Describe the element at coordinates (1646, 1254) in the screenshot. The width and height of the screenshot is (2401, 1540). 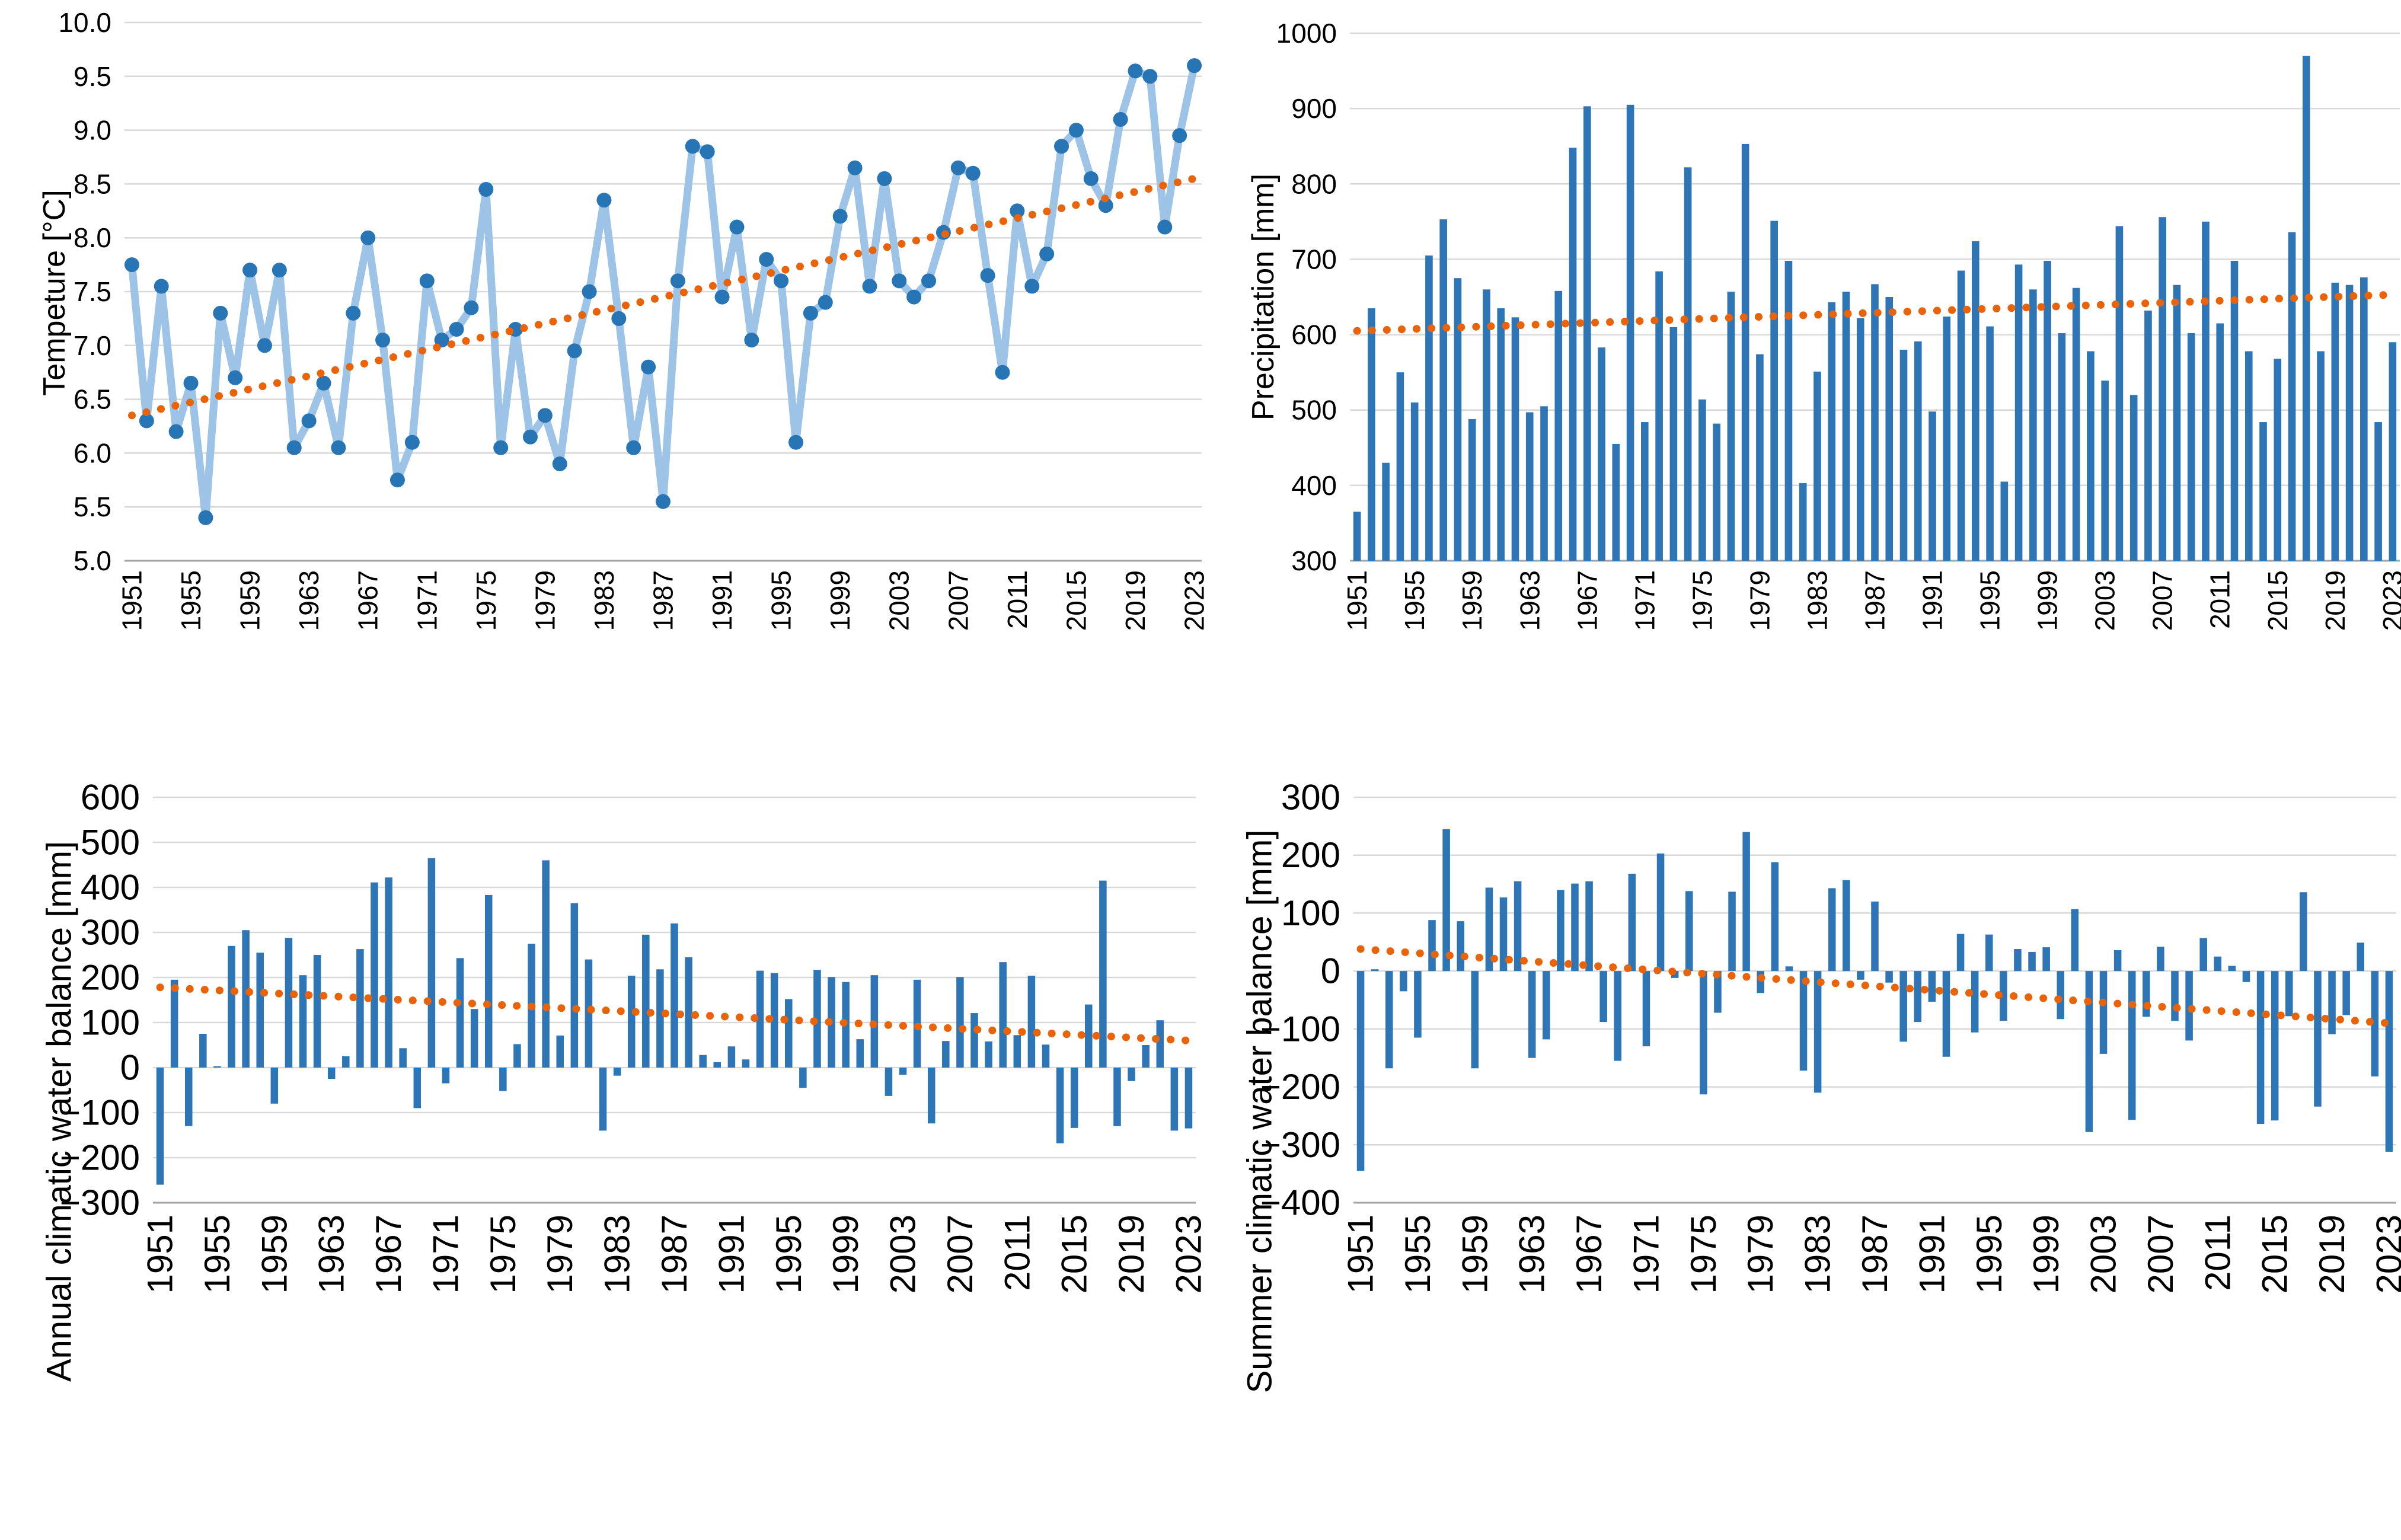
I see `x-tick-label: 1971` at that location.